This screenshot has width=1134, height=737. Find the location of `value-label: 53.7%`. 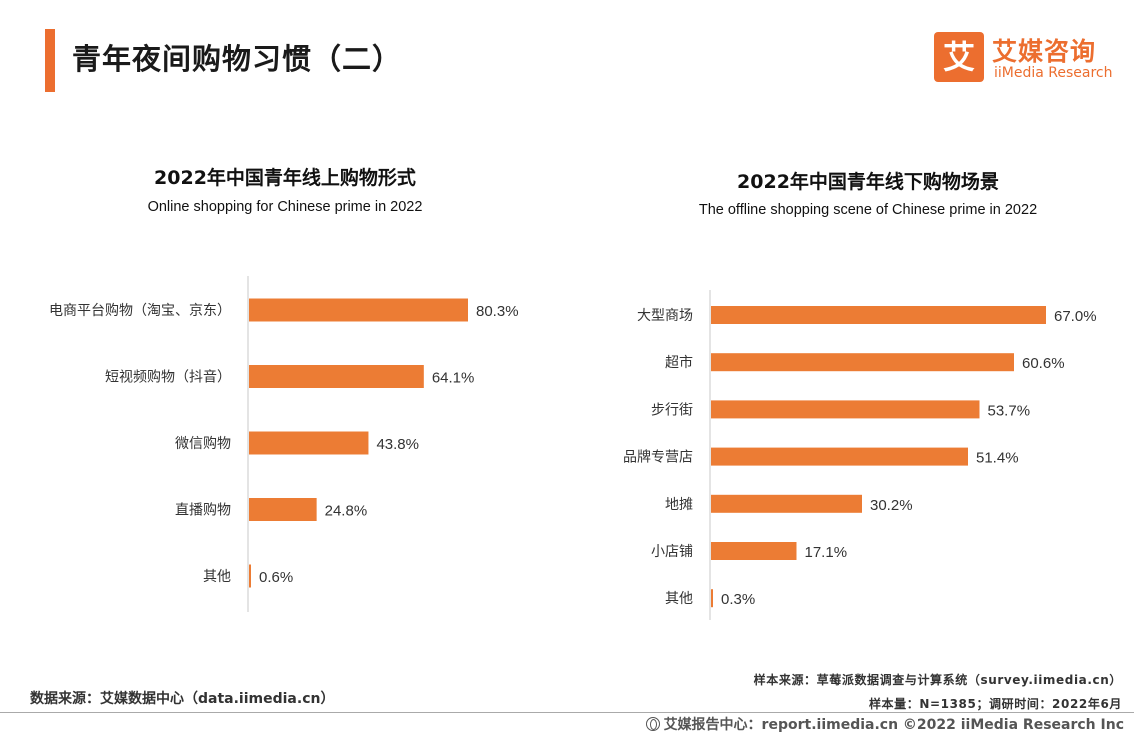

value-label: 53.7% is located at coordinates (1009, 410).